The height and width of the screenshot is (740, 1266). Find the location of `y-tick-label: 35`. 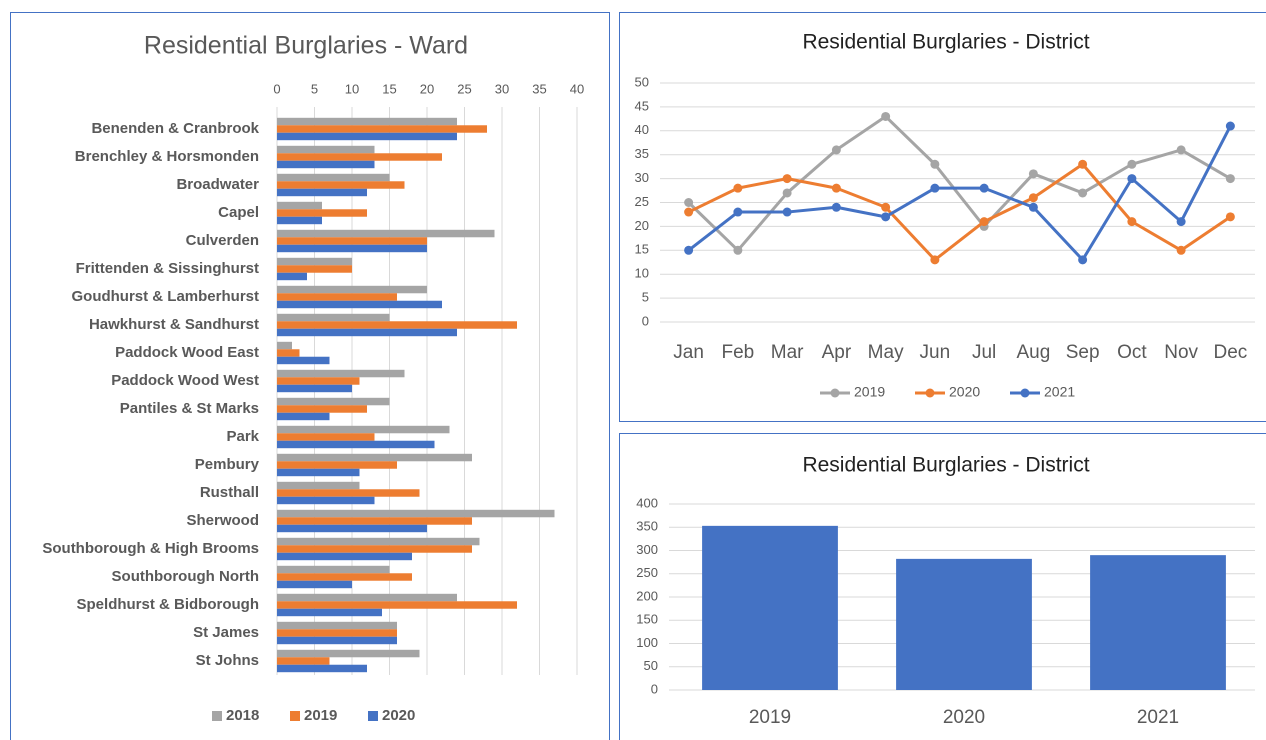

y-tick-label: 35 is located at coordinates (642, 153).